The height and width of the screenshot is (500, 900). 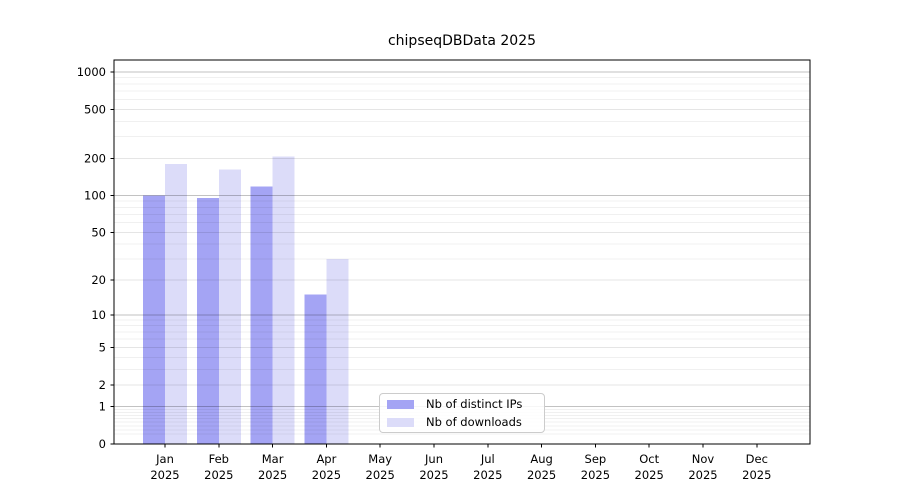 I want to click on legend-label-downloads: Nb of downloads, so click(x=474, y=422).